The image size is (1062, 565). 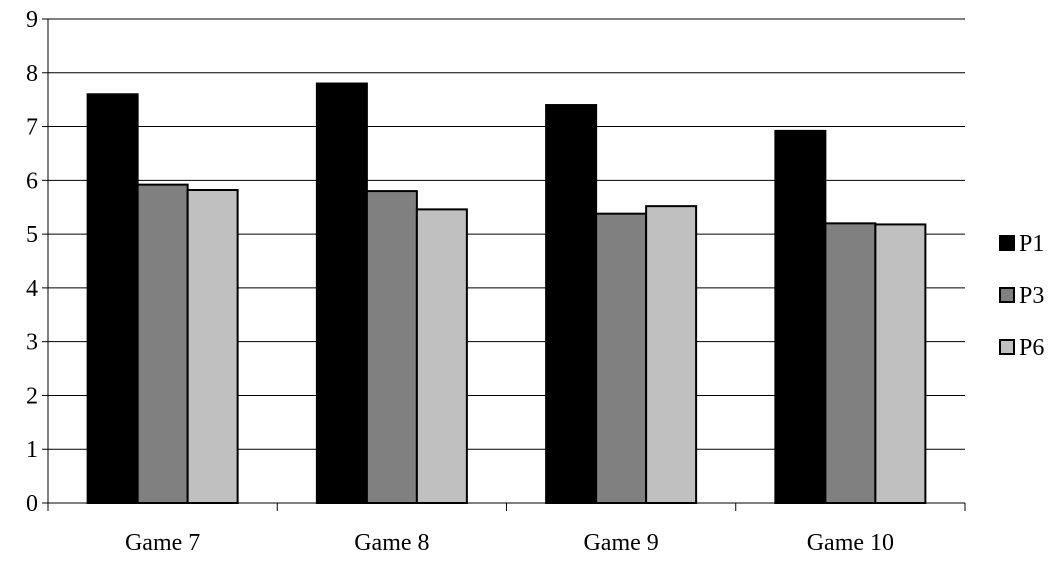 I want to click on y-tick-label: 2, so click(x=32, y=396).